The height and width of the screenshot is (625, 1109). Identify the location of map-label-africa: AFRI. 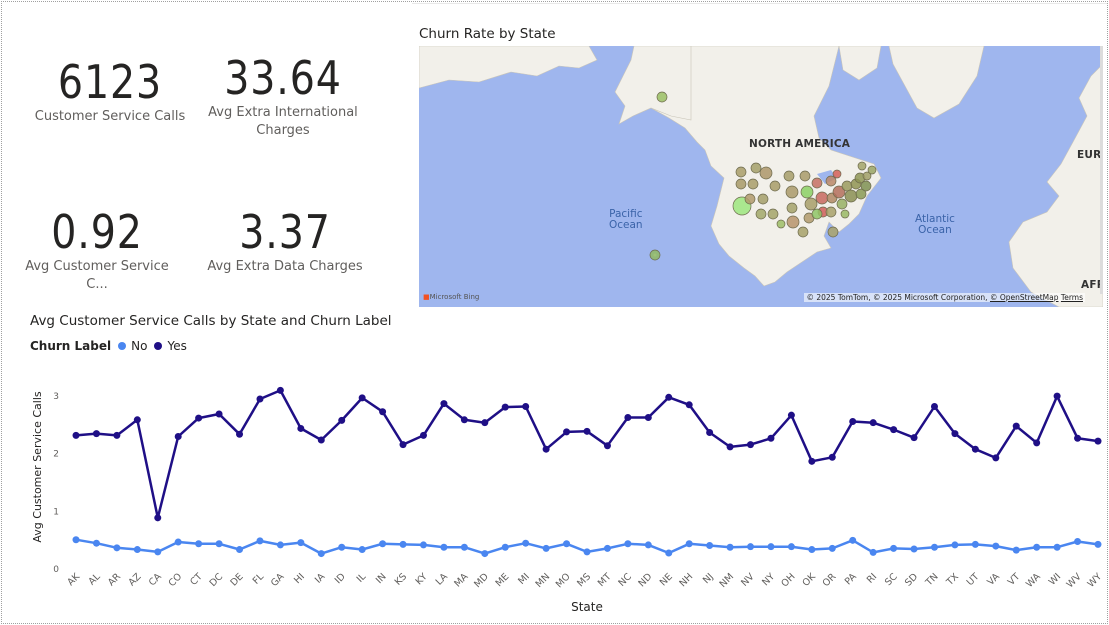
(1092, 285).